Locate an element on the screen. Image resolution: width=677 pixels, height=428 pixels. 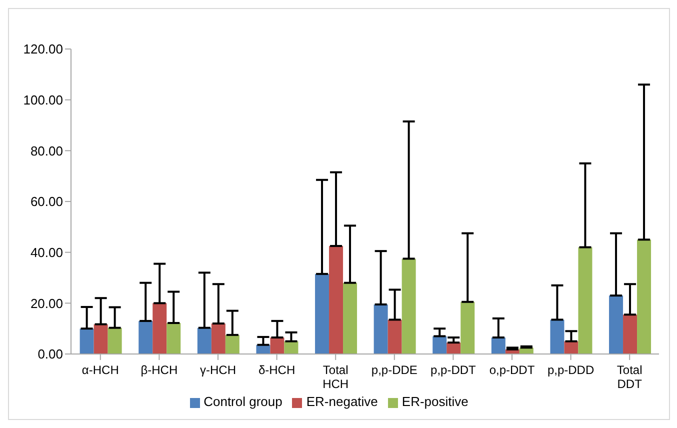
y-tick-label: 20.00 is located at coordinates (46, 303).